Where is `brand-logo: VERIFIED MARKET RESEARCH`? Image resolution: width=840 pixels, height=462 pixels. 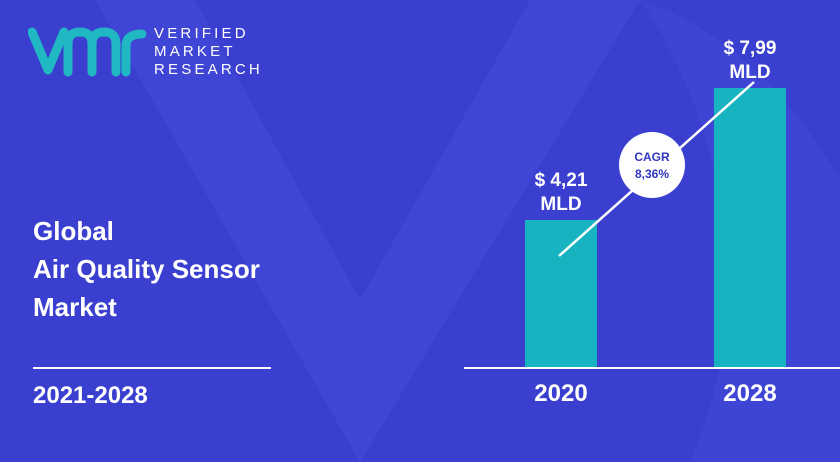
brand-logo: VERIFIED MARKET RESEARCH is located at coordinates (145, 52).